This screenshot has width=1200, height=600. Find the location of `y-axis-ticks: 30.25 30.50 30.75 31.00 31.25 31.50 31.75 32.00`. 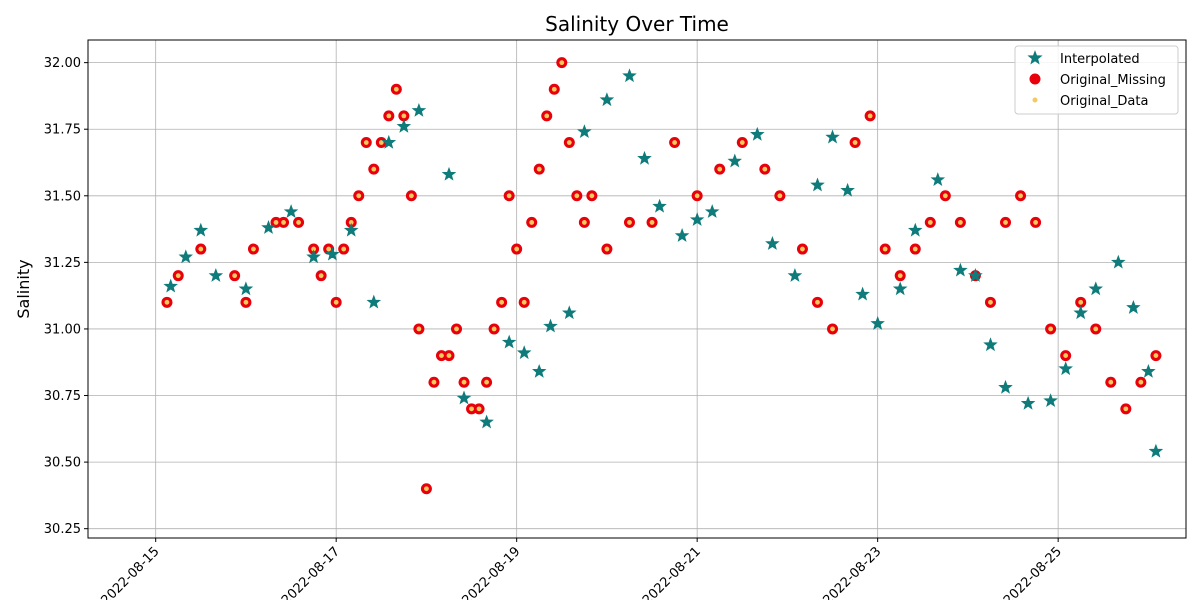

y-axis-ticks: 30.25 30.50 30.75 31.00 31.25 31.50 31.75 32.00 is located at coordinates (66, 296).